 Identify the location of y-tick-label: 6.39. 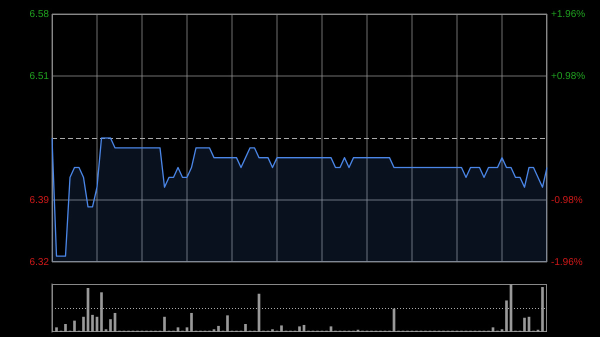
(40, 200).